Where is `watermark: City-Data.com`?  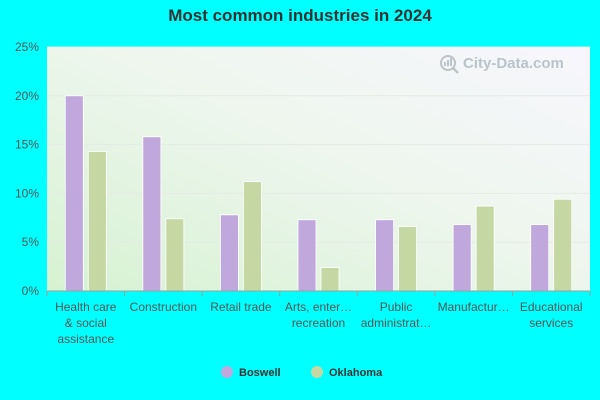
watermark: City-Data.com is located at coordinates (502, 64).